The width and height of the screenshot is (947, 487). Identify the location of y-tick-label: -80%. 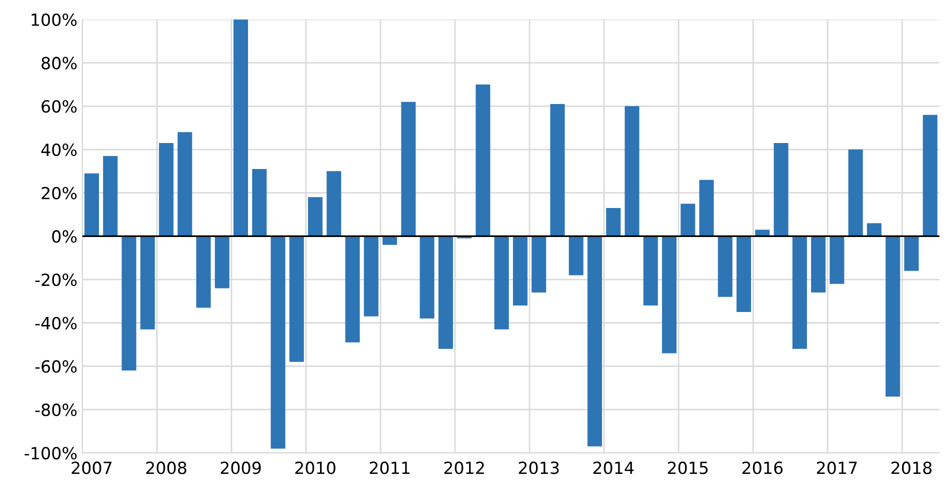
(56, 410).